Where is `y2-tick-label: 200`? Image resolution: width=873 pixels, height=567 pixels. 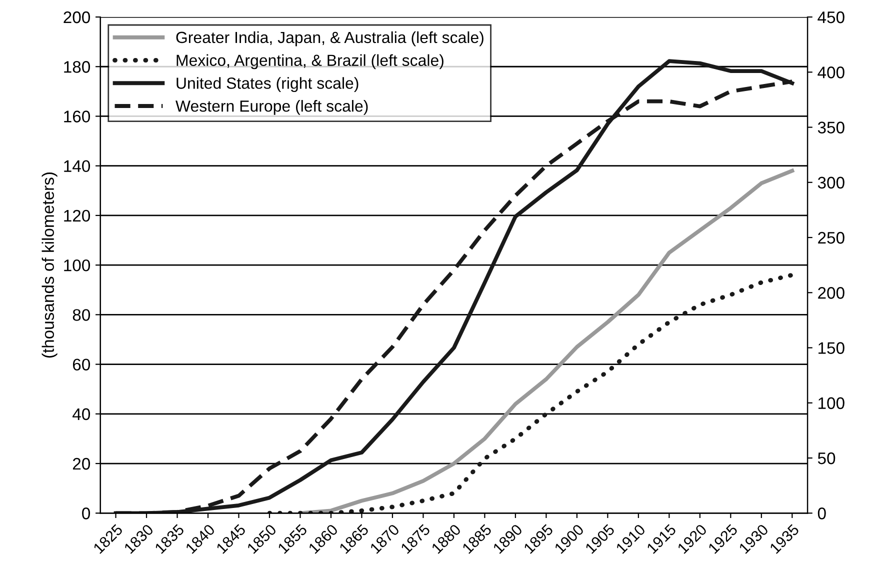
y2-tick-label: 200 is located at coordinates (831, 293).